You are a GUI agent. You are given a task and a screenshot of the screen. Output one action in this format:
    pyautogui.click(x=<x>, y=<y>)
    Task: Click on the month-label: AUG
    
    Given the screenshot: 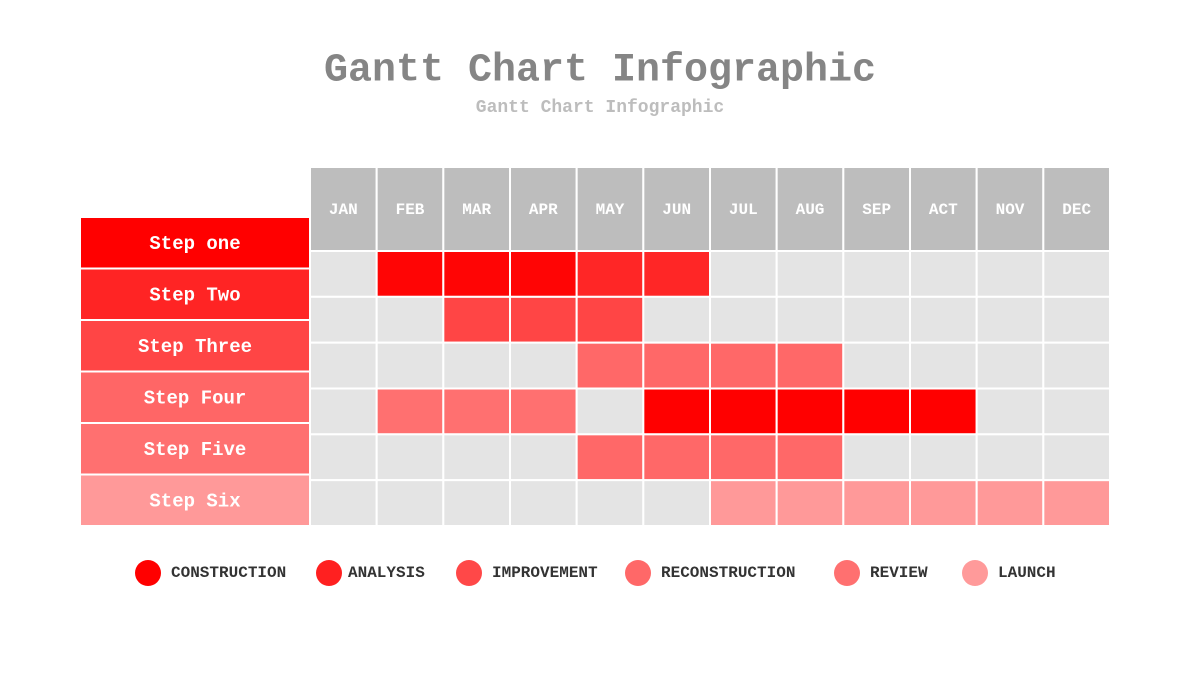 What is the action you would take?
    pyautogui.click(x=810, y=210)
    